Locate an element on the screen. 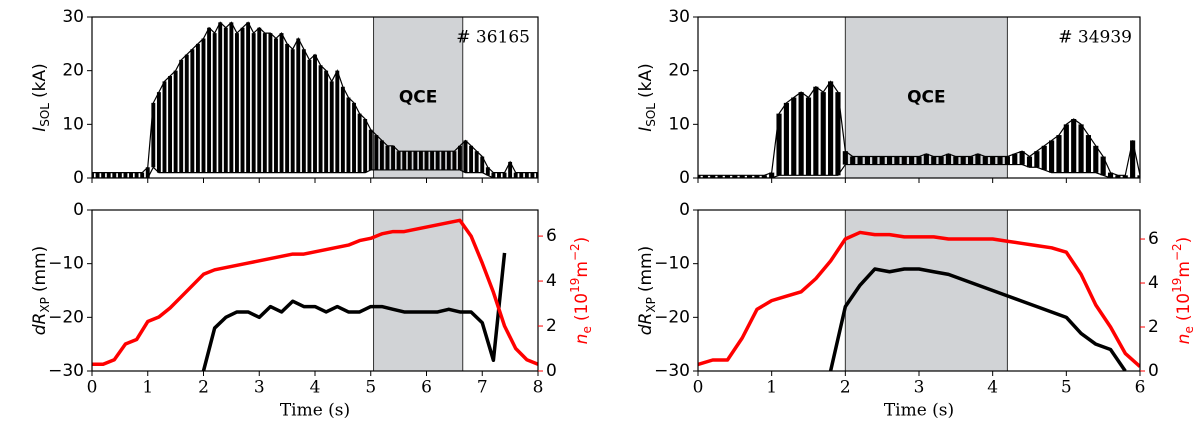 The image size is (1196, 432). x-tick-label: 7 is located at coordinates (482, 388).